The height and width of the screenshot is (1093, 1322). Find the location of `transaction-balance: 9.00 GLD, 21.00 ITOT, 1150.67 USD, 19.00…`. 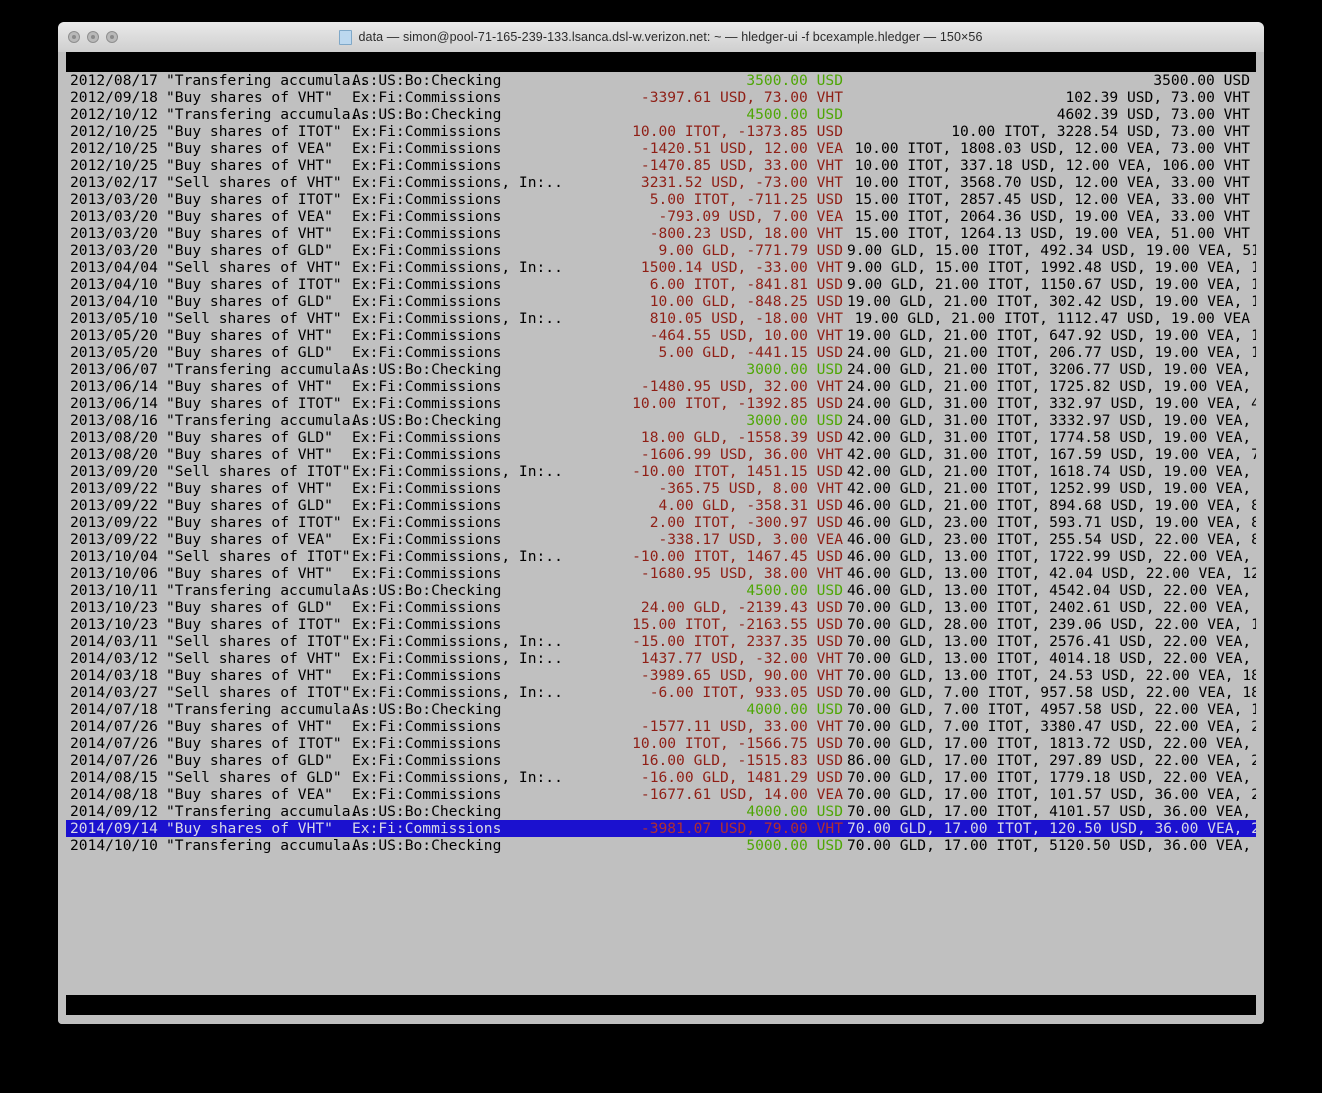

transaction-balance: 9.00 GLD, 21.00 ITOT, 1150.67 USD, 19.00… is located at coordinates (1051, 284).